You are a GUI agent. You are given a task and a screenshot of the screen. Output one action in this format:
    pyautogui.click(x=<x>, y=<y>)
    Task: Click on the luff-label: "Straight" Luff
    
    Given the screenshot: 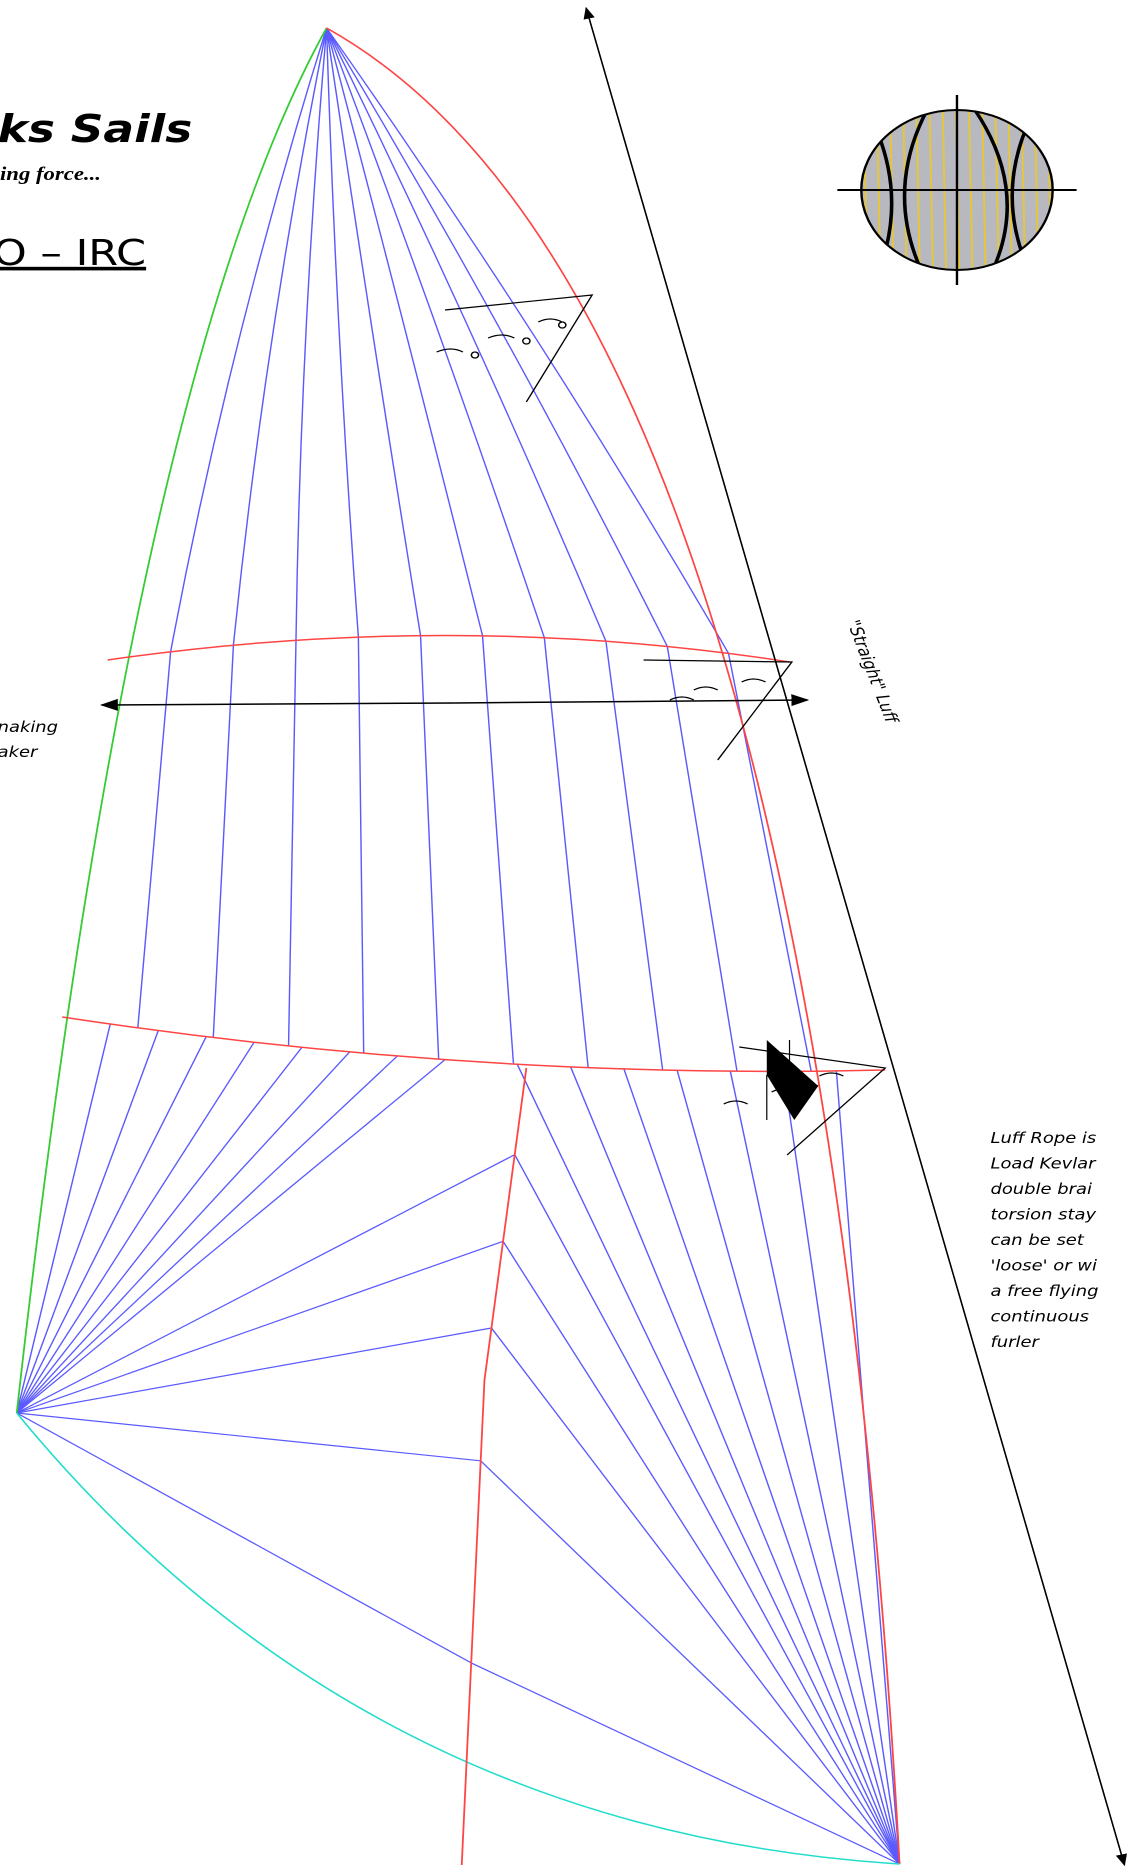 What is the action you would take?
    pyautogui.click(x=873, y=672)
    